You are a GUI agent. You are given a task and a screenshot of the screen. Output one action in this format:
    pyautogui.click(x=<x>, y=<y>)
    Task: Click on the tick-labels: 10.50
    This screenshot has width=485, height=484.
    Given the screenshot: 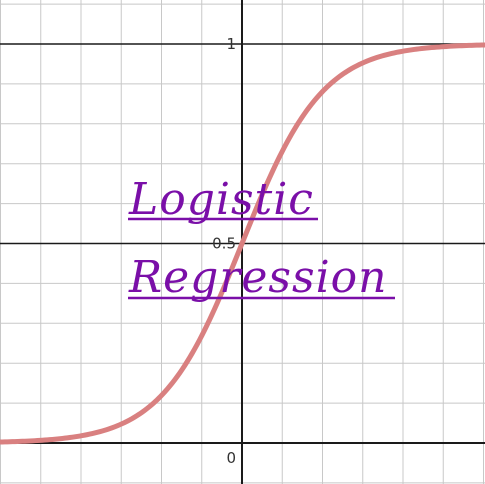 What is the action you would take?
    pyautogui.click(x=224, y=251)
    